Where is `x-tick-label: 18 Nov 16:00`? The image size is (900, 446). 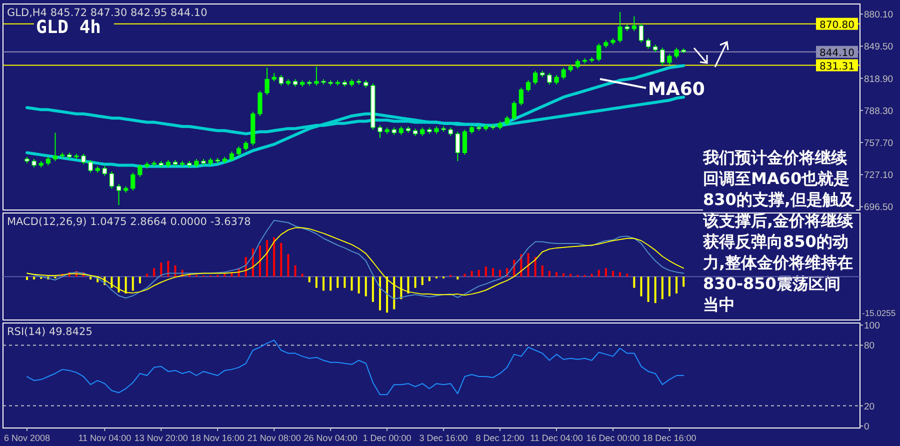
x-tick-label: 18 Nov 16:00 is located at coordinates (217, 438).